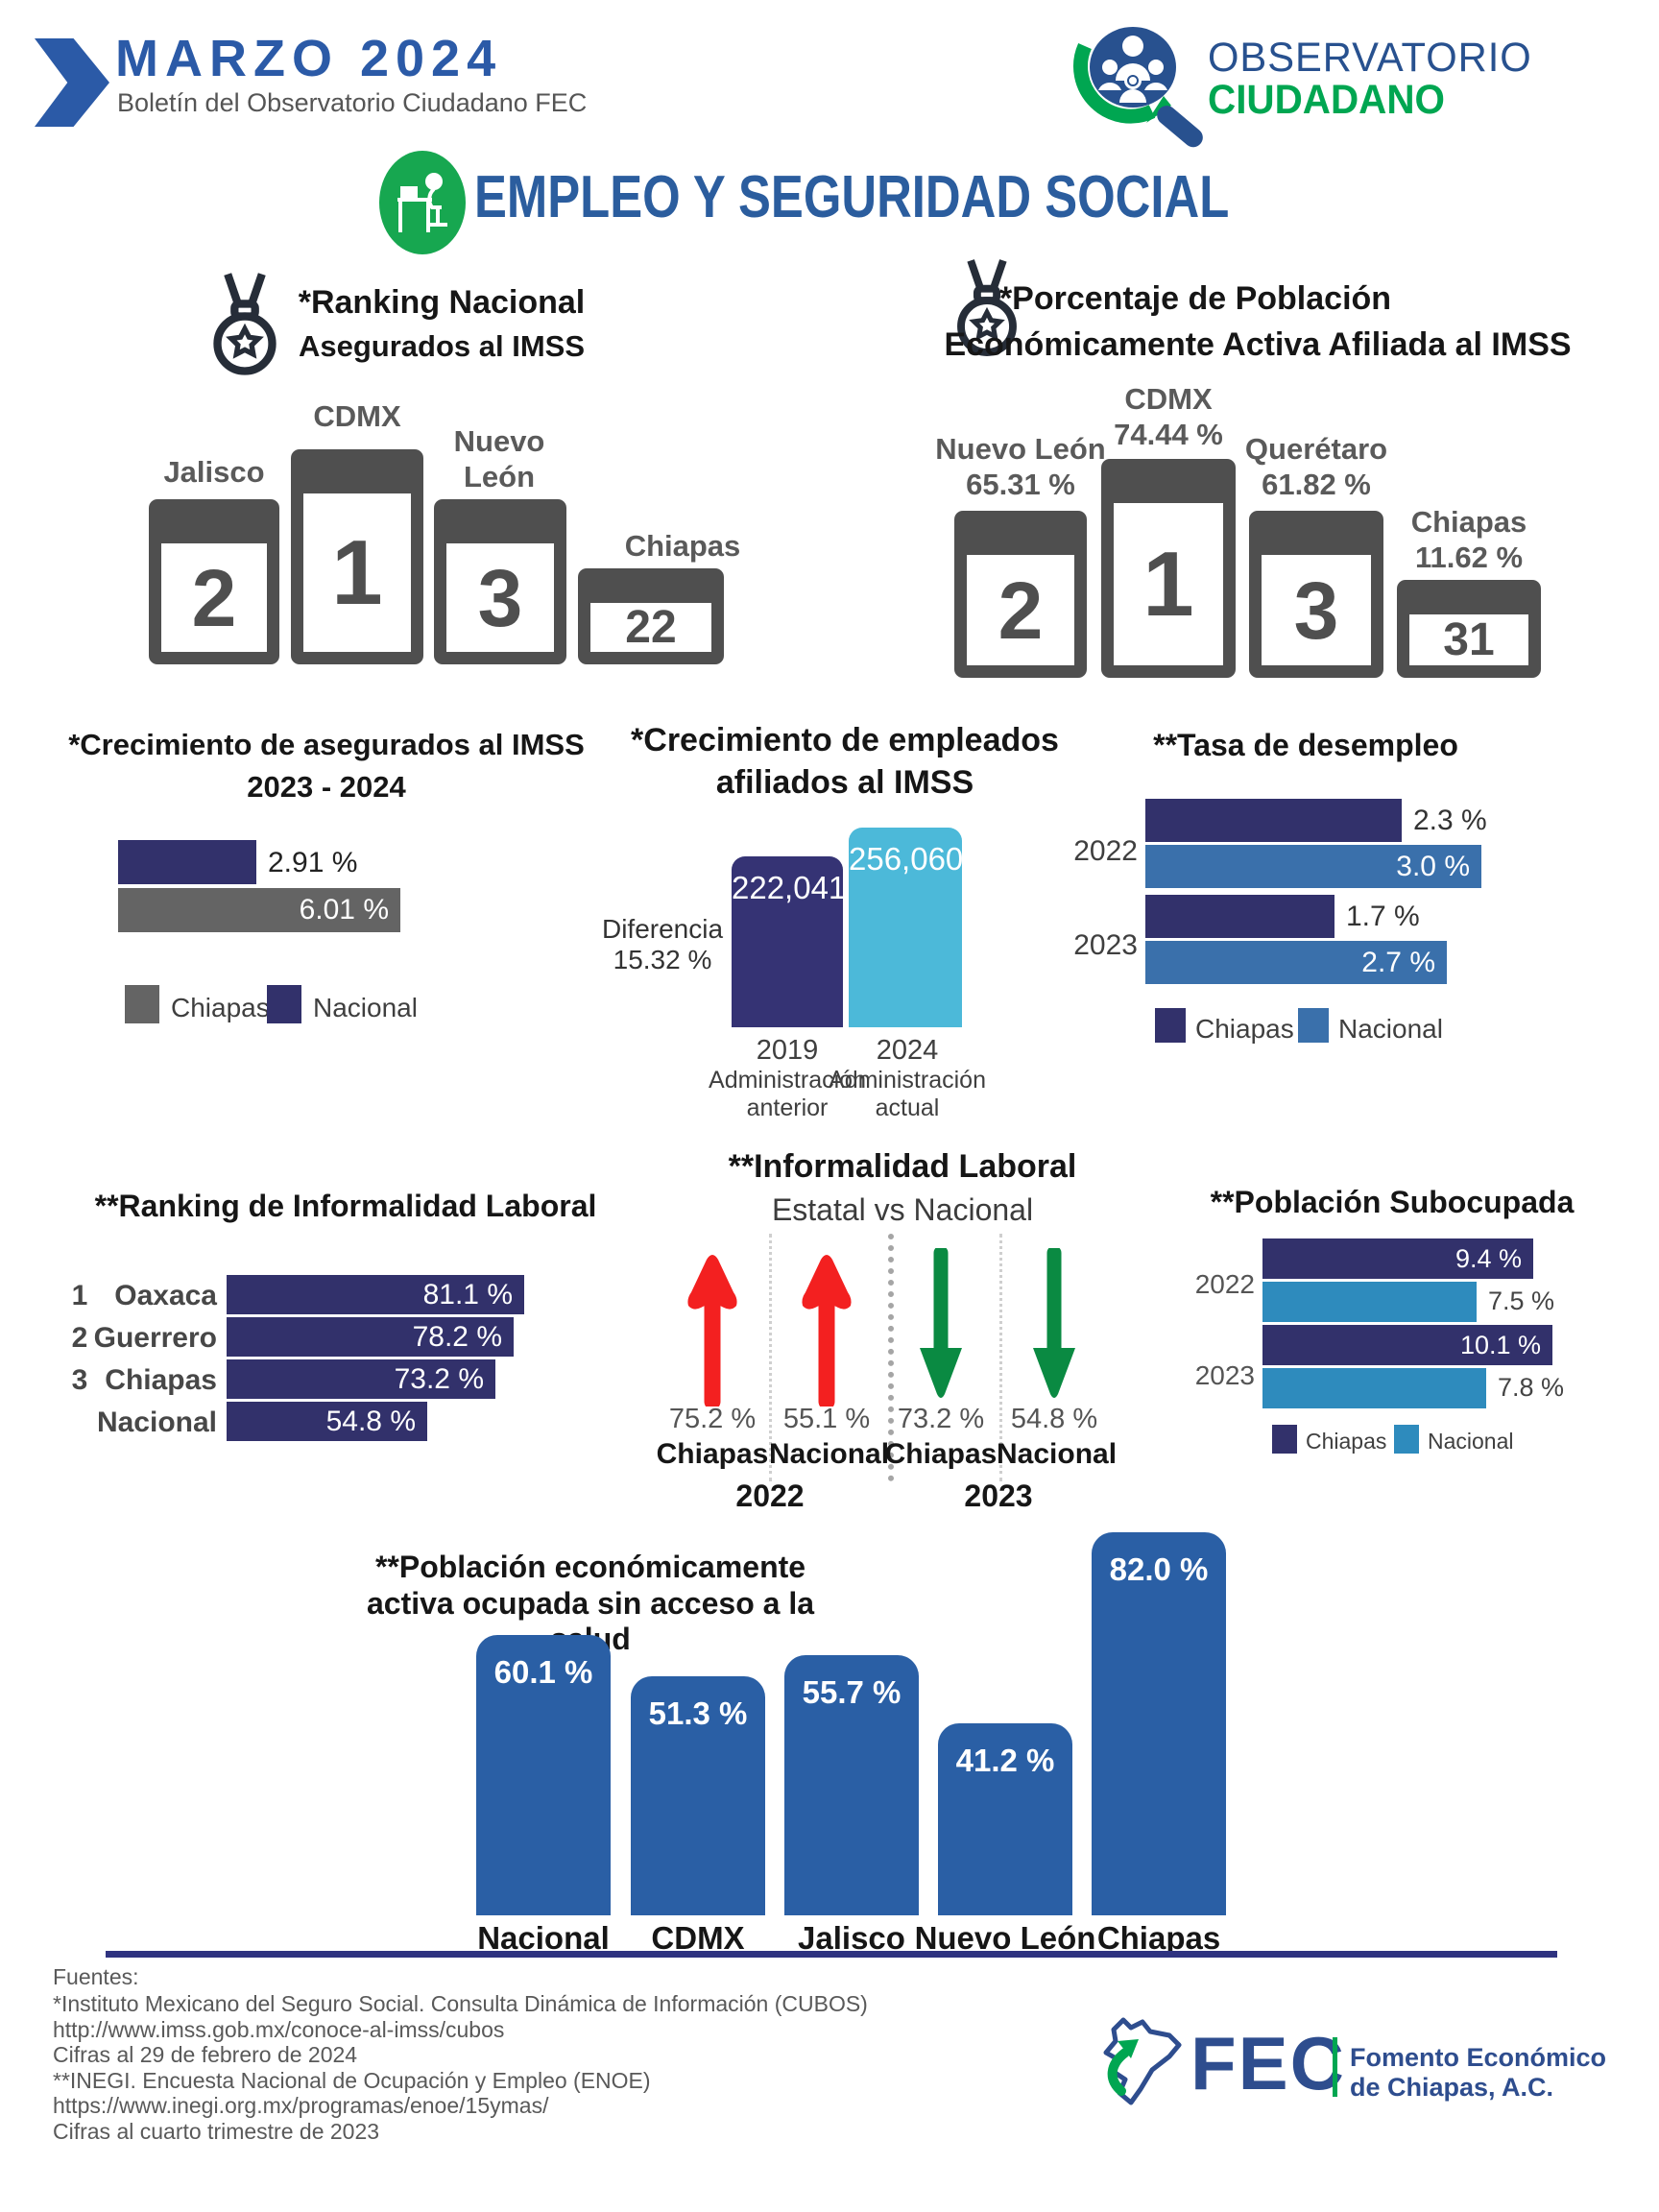 This screenshot has height=2212, width=1659. I want to click on informality-2023-chiapas-name: Chiapas, so click(941, 1454).